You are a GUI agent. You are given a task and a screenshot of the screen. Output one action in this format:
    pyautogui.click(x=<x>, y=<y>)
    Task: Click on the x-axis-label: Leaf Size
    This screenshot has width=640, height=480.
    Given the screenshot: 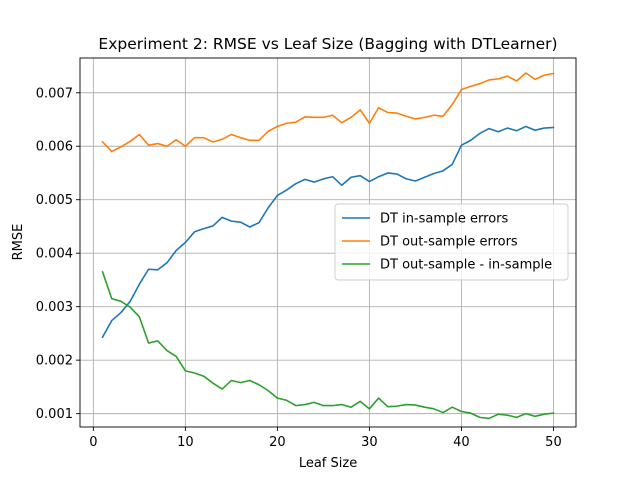 What is the action you would take?
    pyautogui.click(x=328, y=463)
    